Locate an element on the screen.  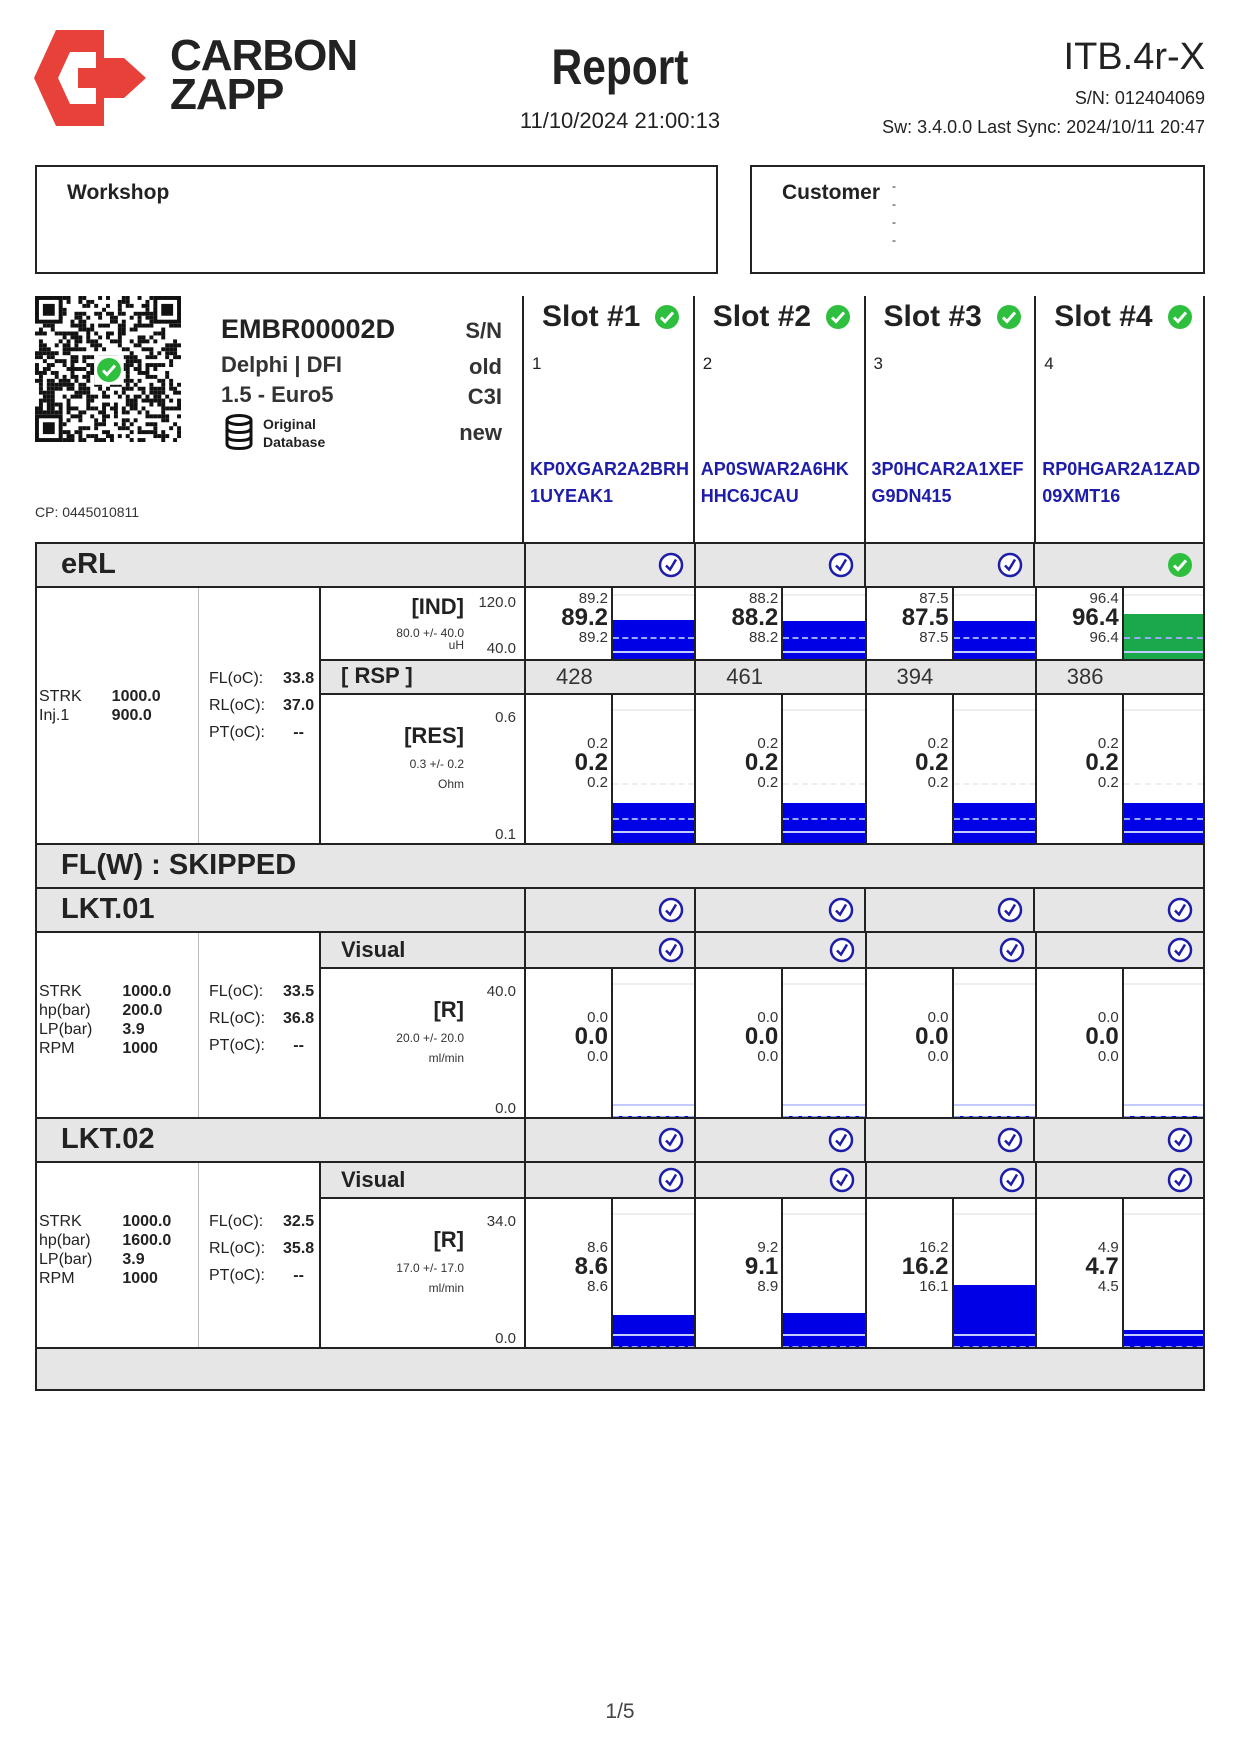
value-column: 0.0 0.0 0.0 is located at coordinates (907, 1037).